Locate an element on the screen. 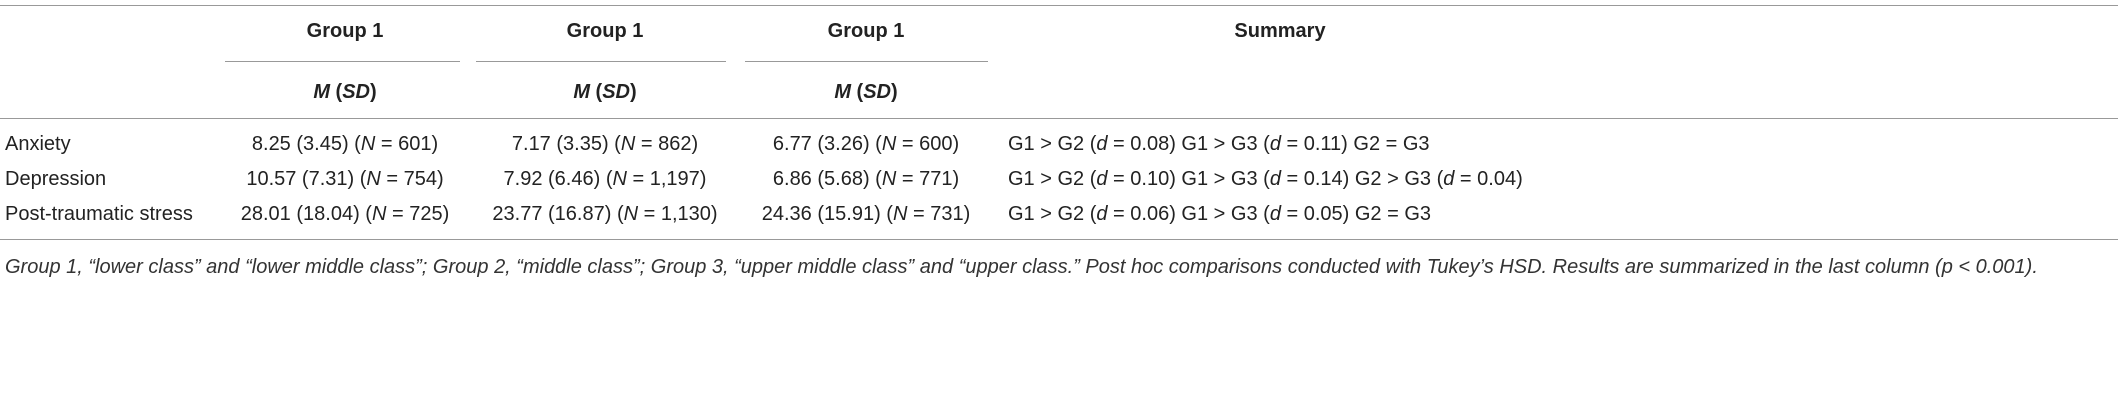  bottom-rule is located at coordinates (1059, 239).